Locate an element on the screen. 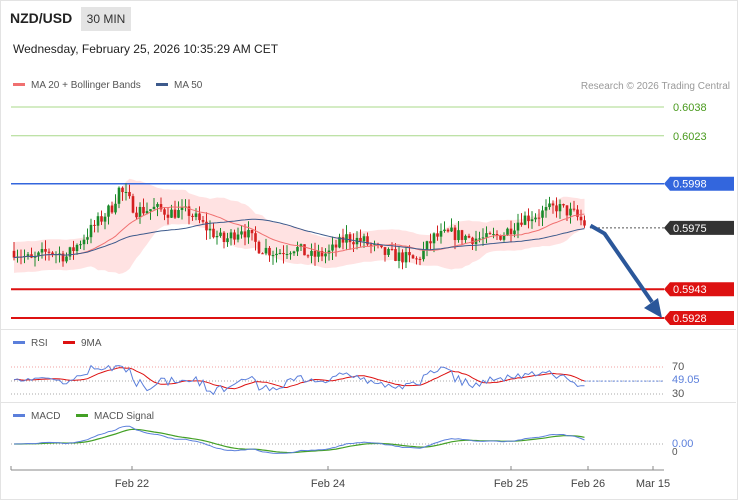  ma20-line is located at coordinates (299, 232).